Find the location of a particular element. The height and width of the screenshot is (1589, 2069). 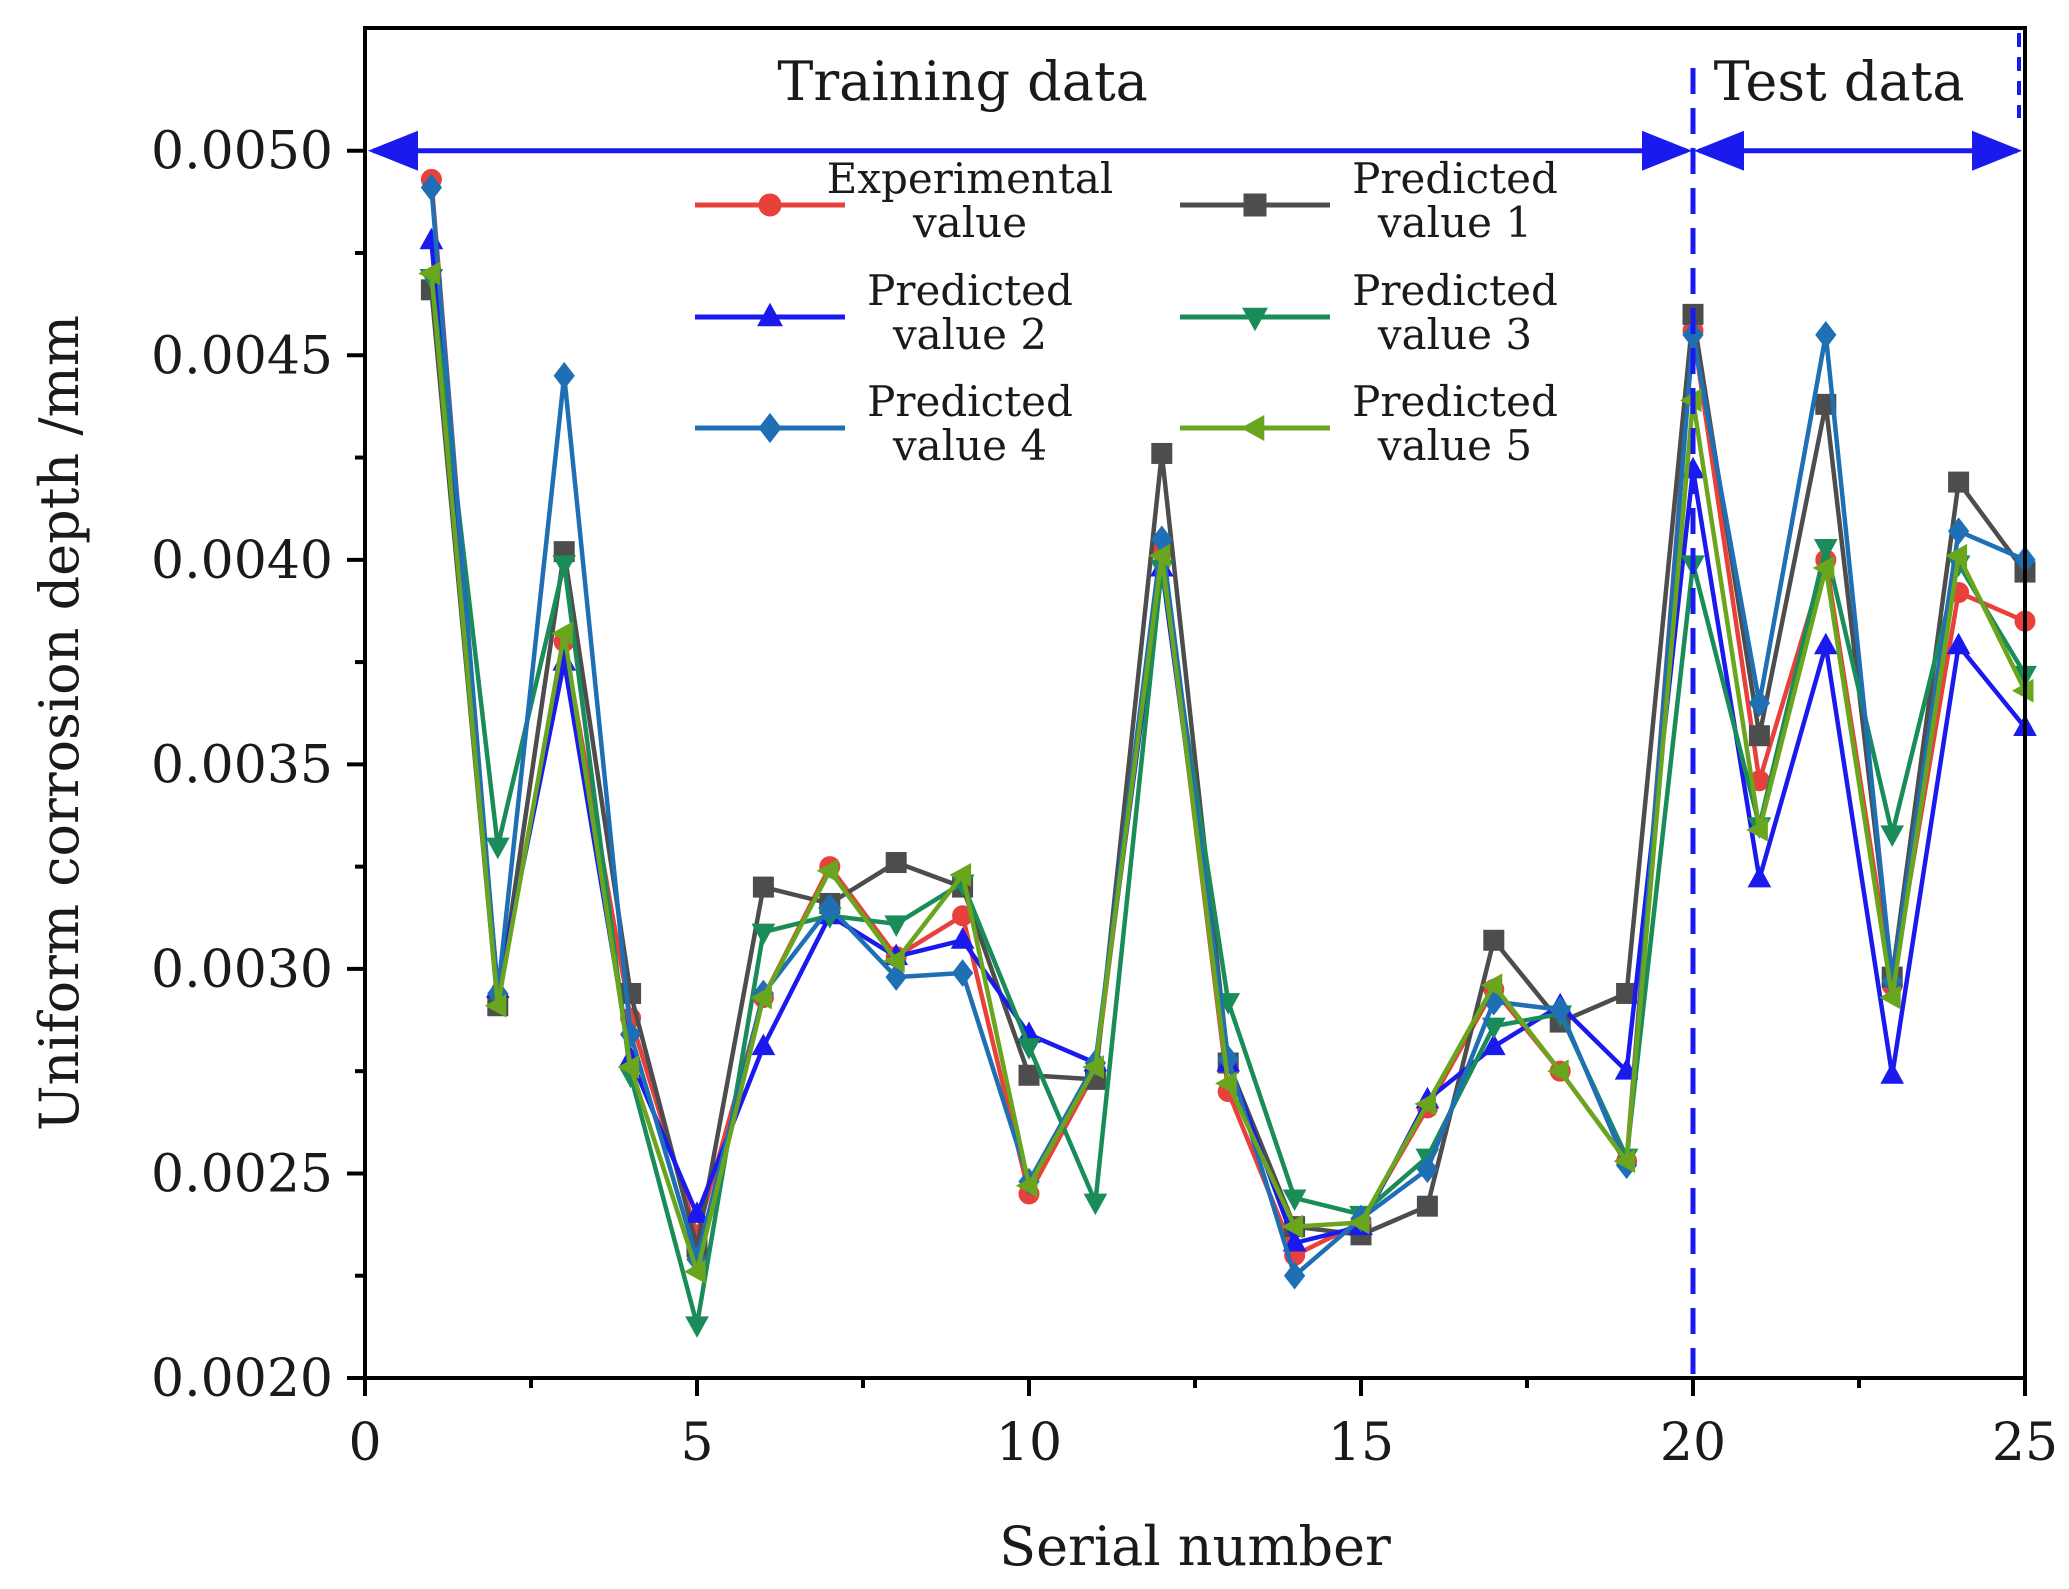

legend-item-predicted-value-5: Predicted value 5 is located at coordinates (1369, 423).